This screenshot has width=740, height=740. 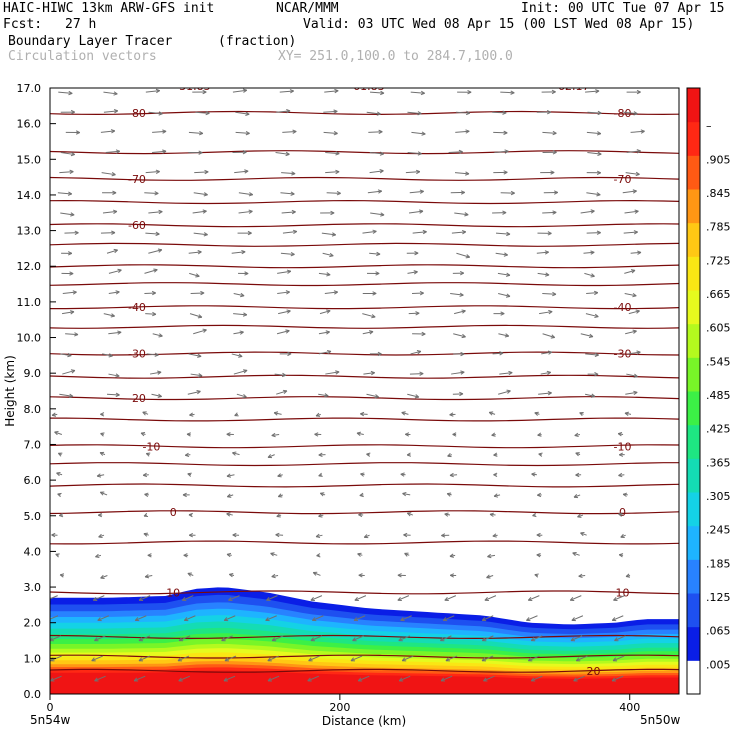 What do you see at coordinates (571, 86) in the screenshot?
I see `top-contour-label: -62.17` at bounding box center [571, 86].